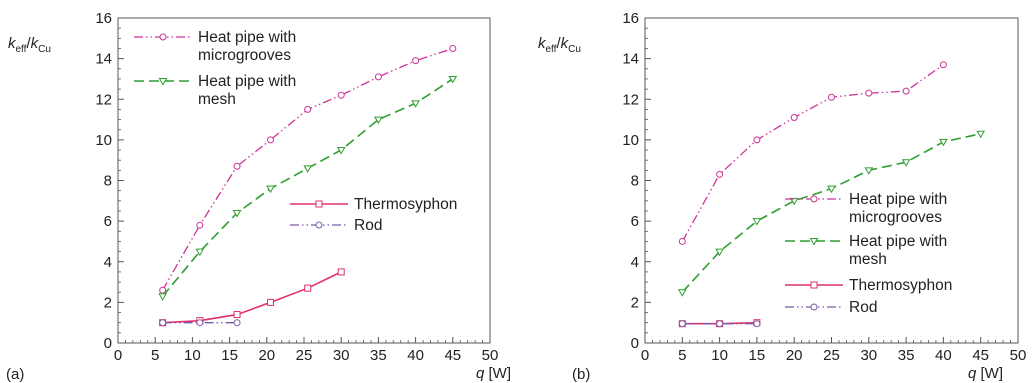  What do you see at coordinates (118, 355) in the screenshot?
I see `x-tick-label: 0` at bounding box center [118, 355].